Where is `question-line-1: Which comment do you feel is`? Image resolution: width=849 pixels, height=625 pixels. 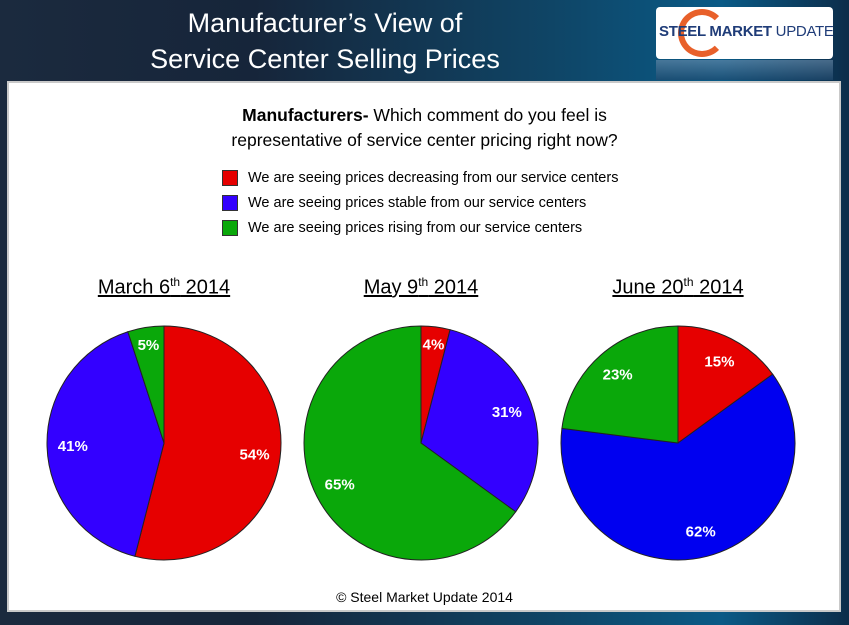 question-line-1: Which comment do you feel is is located at coordinates (487, 115).